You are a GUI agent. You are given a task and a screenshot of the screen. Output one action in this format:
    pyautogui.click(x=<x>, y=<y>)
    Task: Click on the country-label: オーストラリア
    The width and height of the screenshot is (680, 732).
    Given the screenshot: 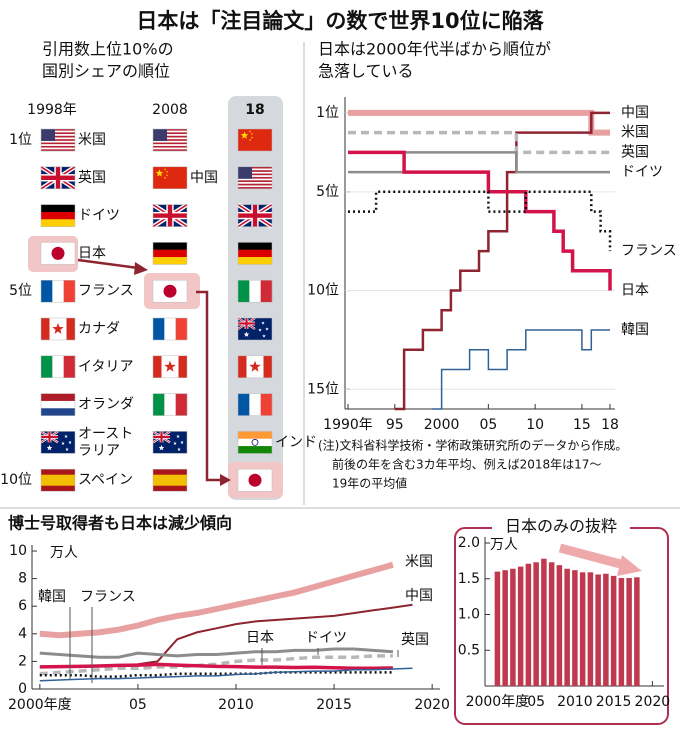 What is the action you would take?
    pyautogui.click(x=105, y=442)
    